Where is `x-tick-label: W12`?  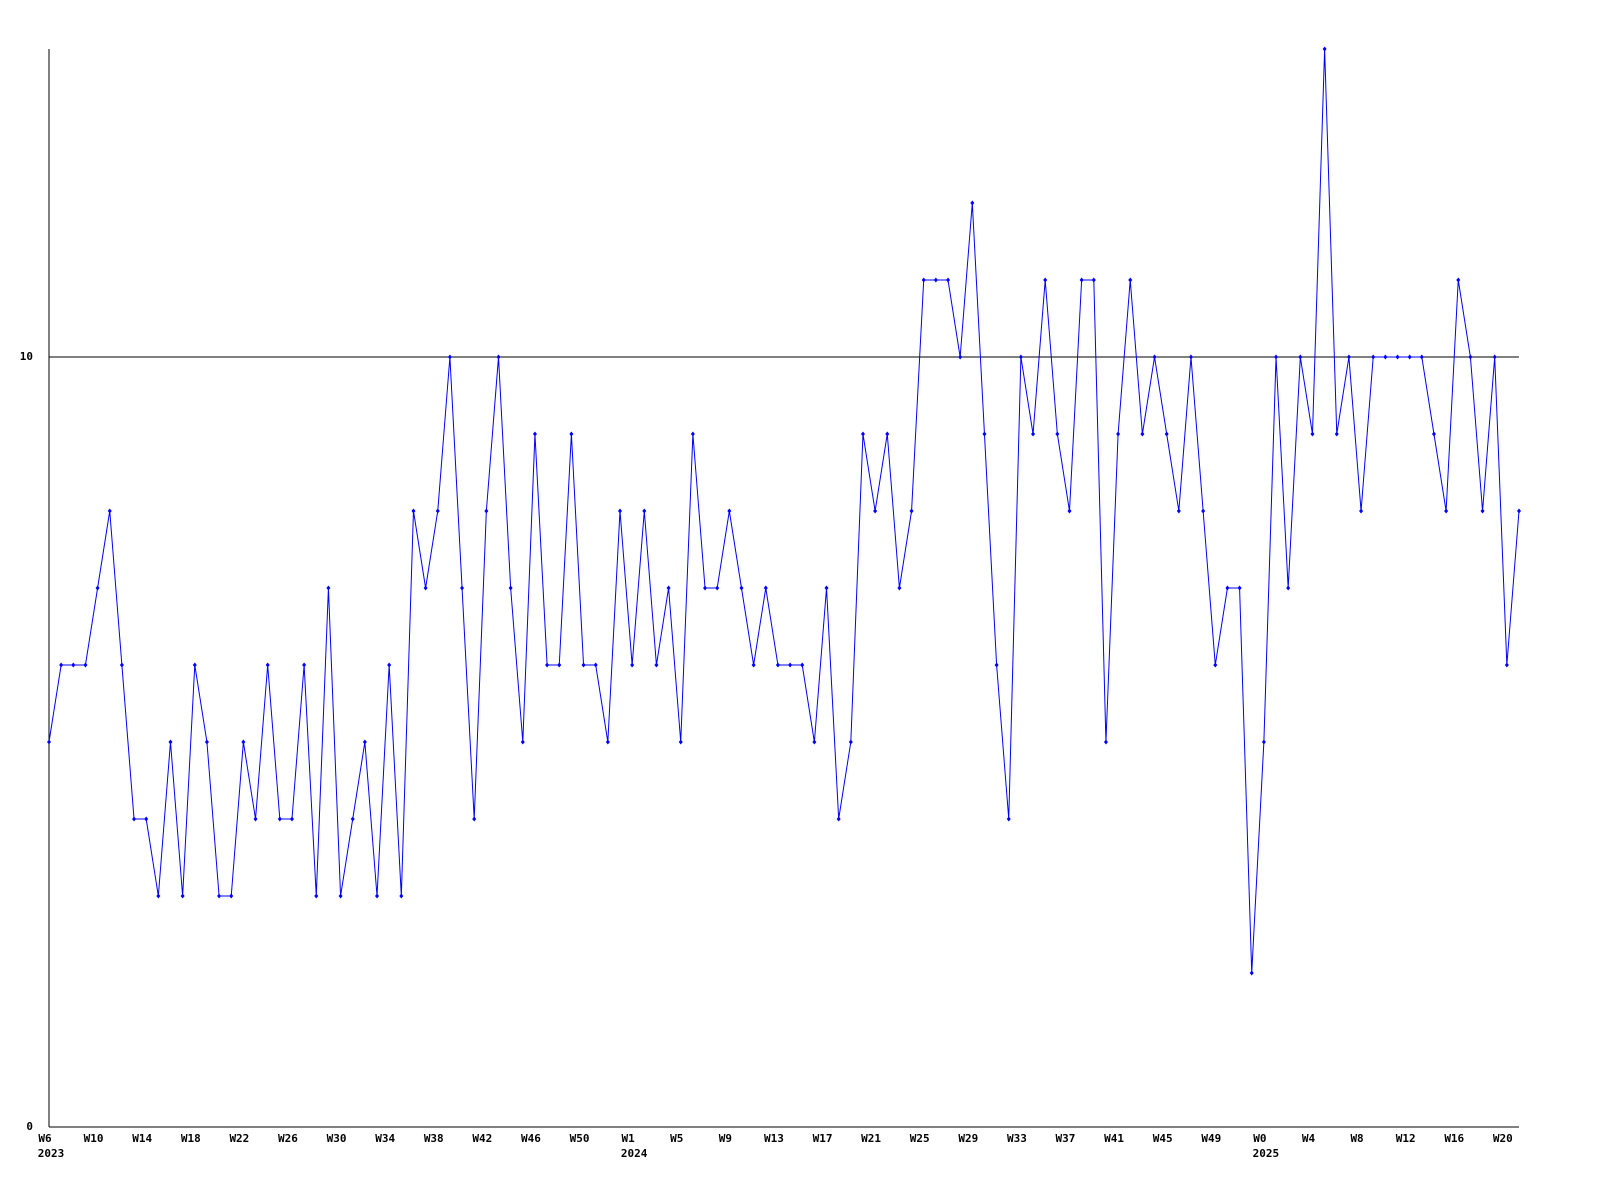 x-tick-label: W12 is located at coordinates (1406, 1138).